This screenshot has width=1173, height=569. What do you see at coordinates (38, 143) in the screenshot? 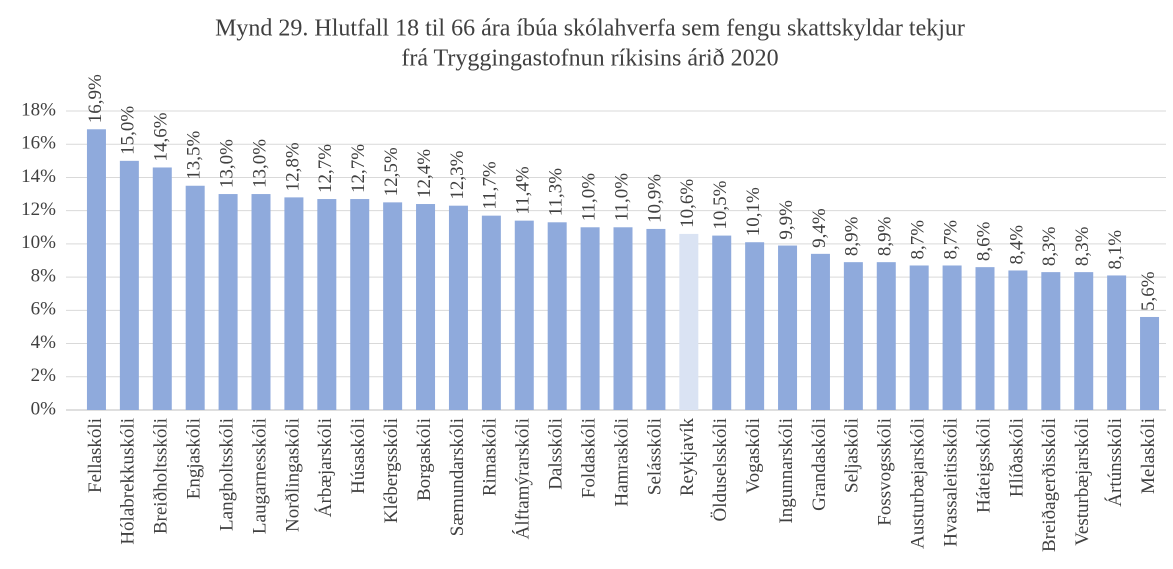
I see `y-tick-label: 16%` at bounding box center [38, 143].